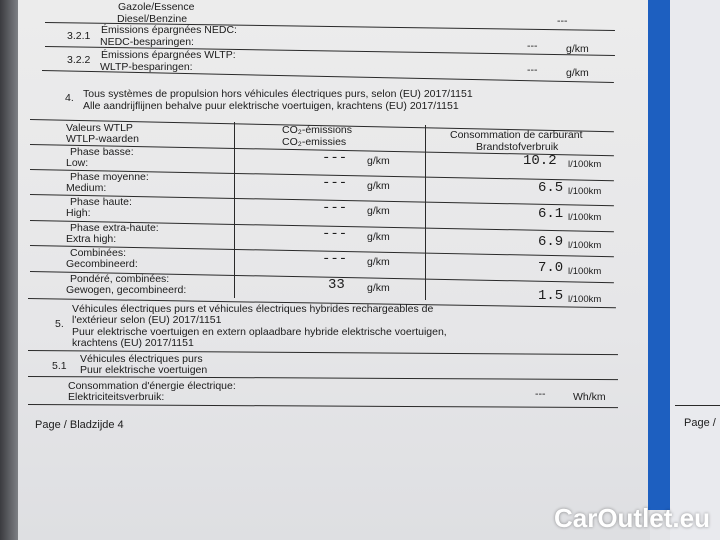  Describe the element at coordinates (77, 163) in the screenshot. I see `row-label-nl: Low:` at that location.